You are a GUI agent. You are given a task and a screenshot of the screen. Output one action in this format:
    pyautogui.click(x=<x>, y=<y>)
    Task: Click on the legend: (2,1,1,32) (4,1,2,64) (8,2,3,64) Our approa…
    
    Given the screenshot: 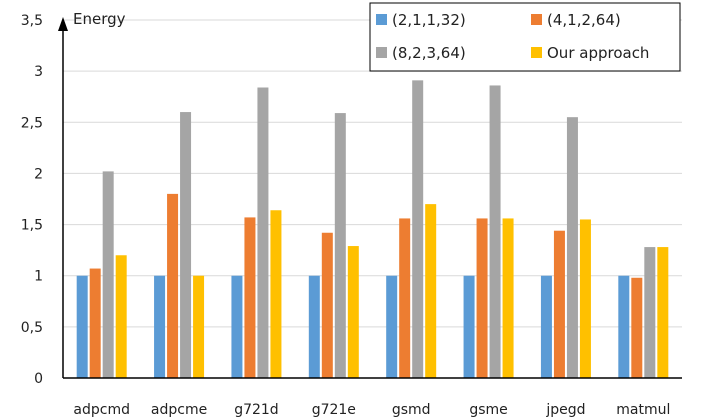 What is the action you would take?
    pyautogui.click(x=525, y=37)
    